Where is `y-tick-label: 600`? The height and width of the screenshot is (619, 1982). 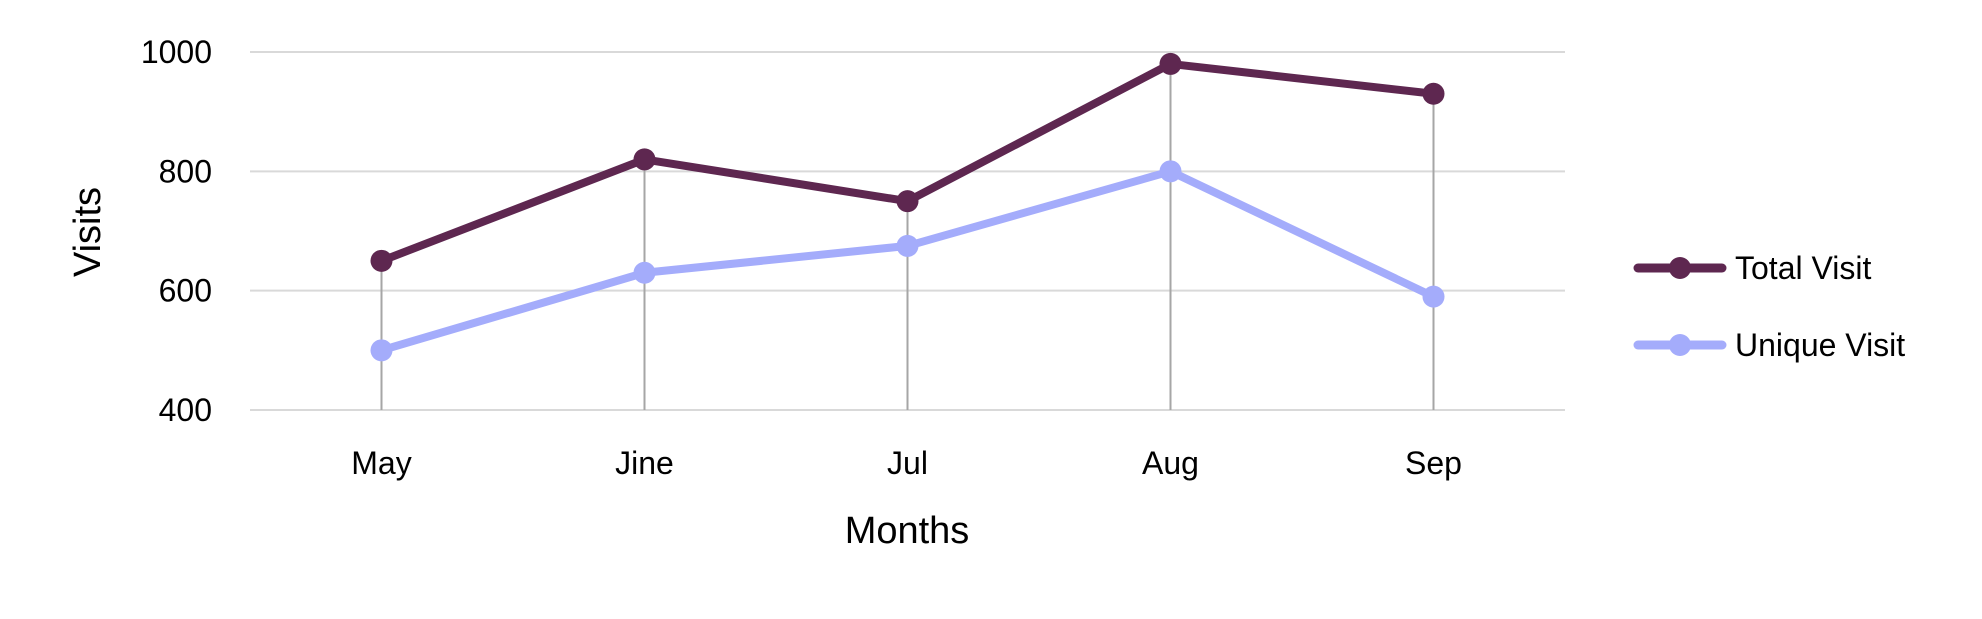 y-tick-label: 600 is located at coordinates (185, 291).